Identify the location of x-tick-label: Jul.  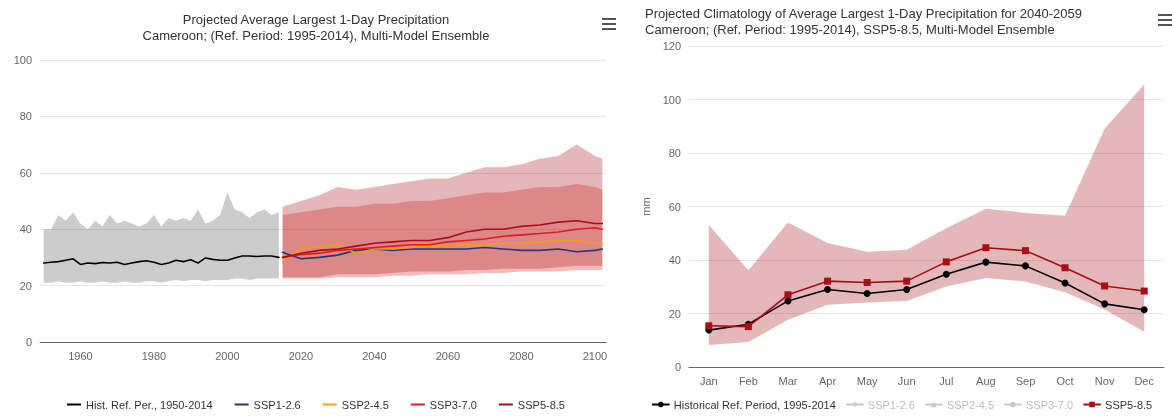
(946, 380).